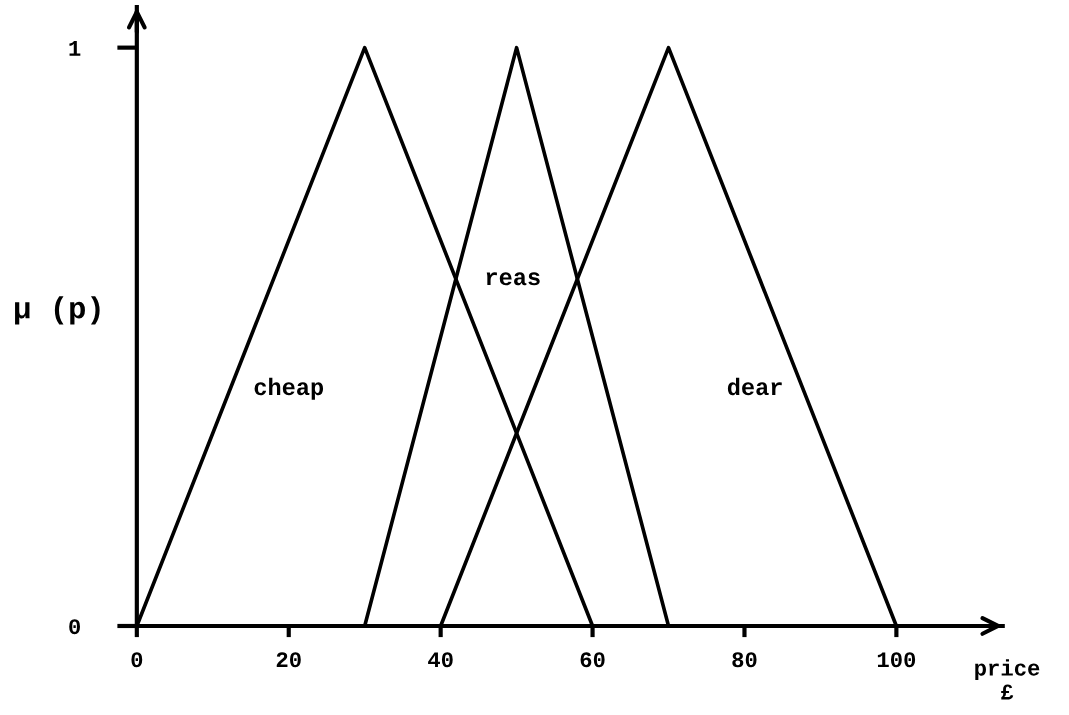  Describe the element at coordinates (513, 279) in the screenshot. I see `series-label: reas` at that location.